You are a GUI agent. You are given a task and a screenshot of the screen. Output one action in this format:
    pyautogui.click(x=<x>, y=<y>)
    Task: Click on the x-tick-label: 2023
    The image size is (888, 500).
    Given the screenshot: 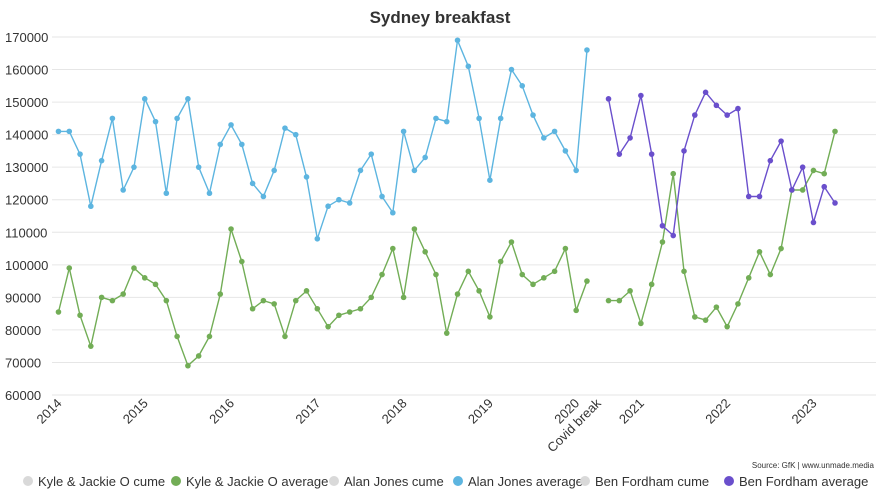 What is the action you would take?
    pyautogui.click(x=804, y=411)
    